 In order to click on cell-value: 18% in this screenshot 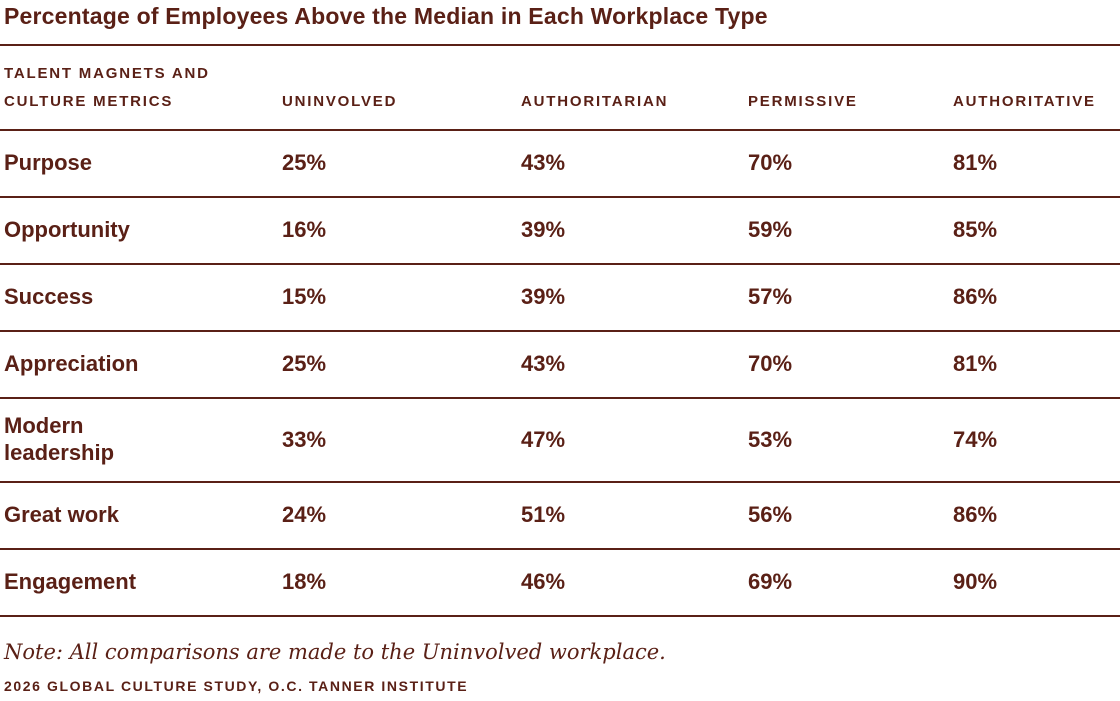, I will do `click(401, 582)`.